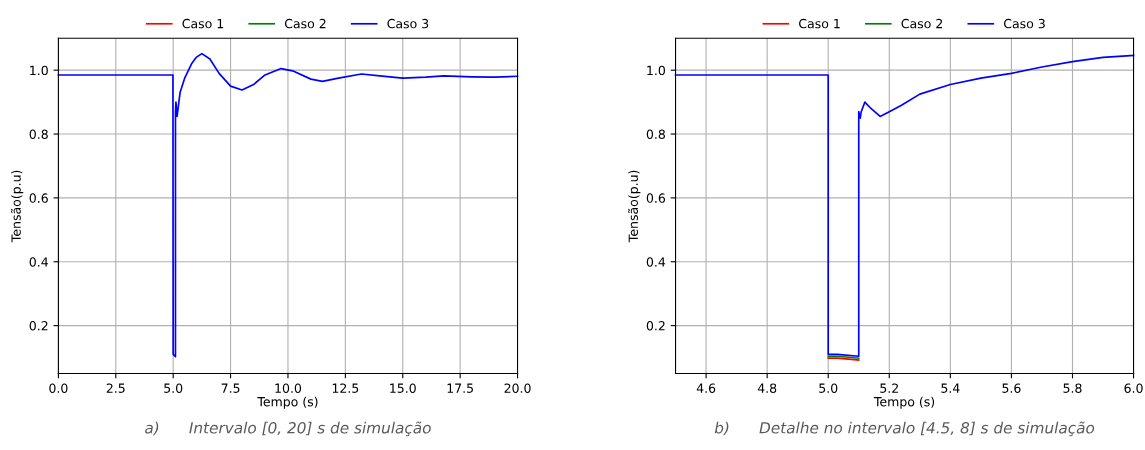  What do you see at coordinates (403, 388) in the screenshot?
I see `x-tick-label: 15.0` at bounding box center [403, 388].